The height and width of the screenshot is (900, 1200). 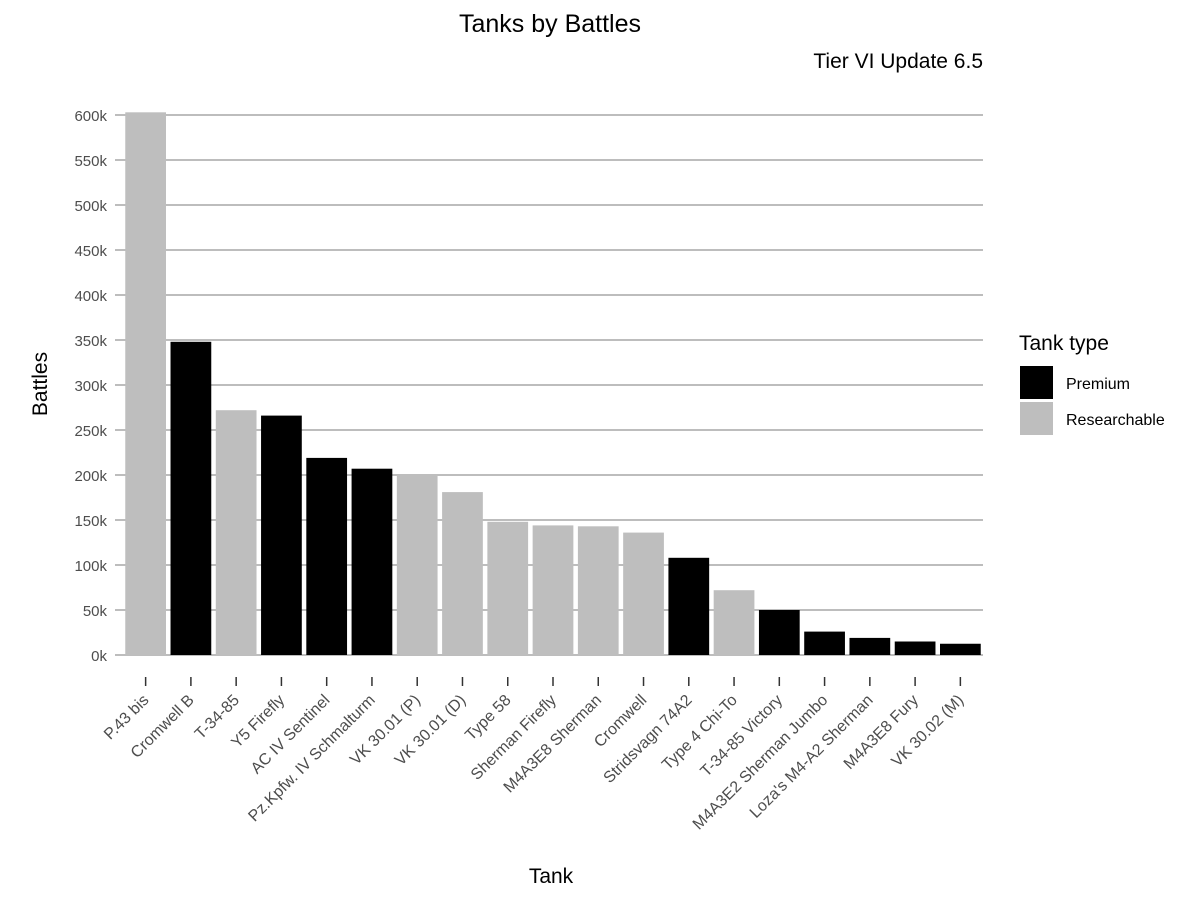 What do you see at coordinates (1064, 343) in the screenshot?
I see `legend-title: Tank type` at bounding box center [1064, 343].